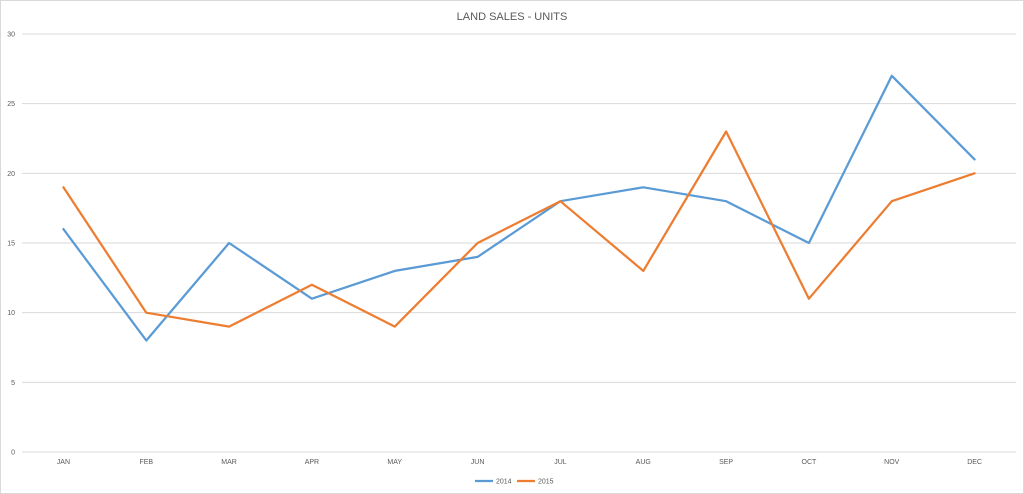 The width and height of the screenshot is (1024, 494). Describe the element at coordinates (643, 462) in the screenshot. I see `x-tick-label: AUG` at that location.